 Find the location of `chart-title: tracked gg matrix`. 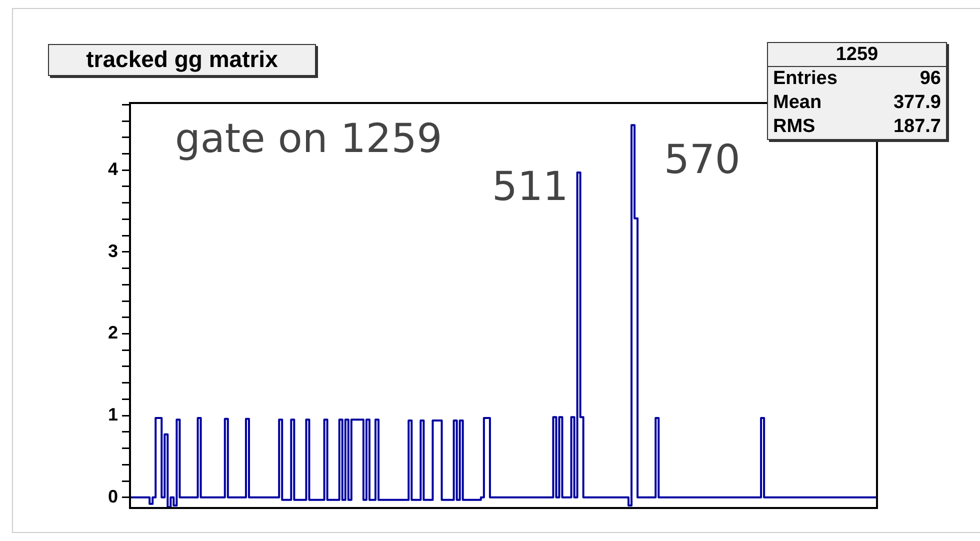

chart-title: tracked gg matrix is located at coordinates (182, 60).